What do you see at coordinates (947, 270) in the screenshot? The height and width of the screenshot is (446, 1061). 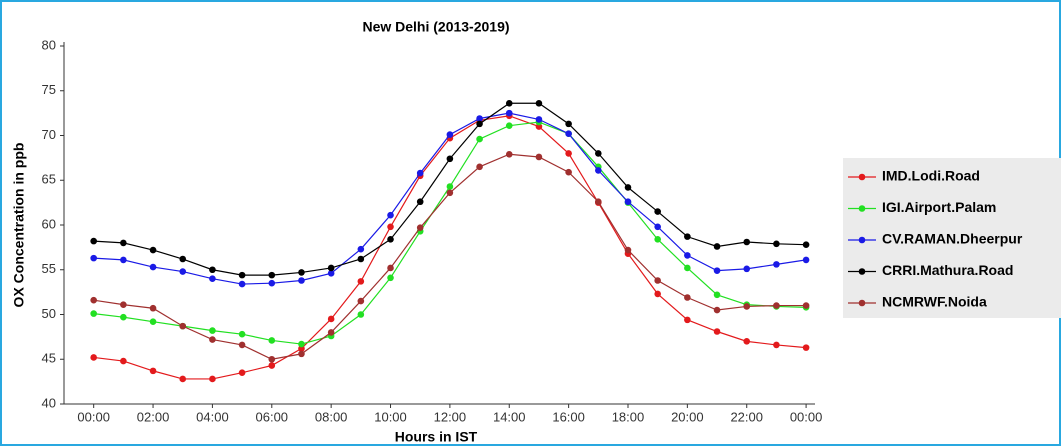 I see `legend-label: CRRI.Mathura.Road` at bounding box center [947, 270].